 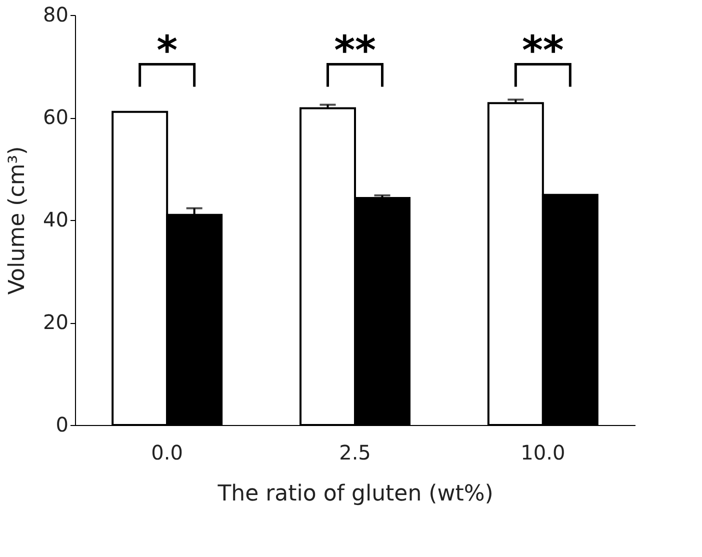 What do you see at coordinates (55, 220) in the screenshot?
I see `y-tick-label: 40` at bounding box center [55, 220].